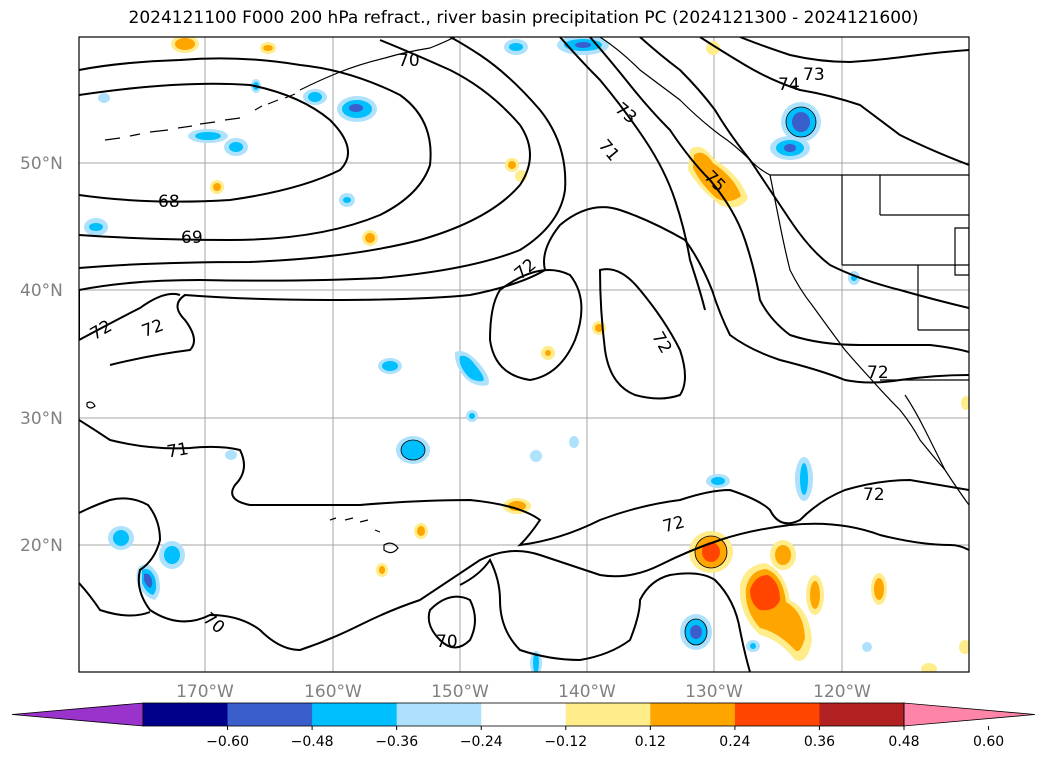  What do you see at coordinates (565, 742) in the screenshot?
I see `colorbar-tick-label: −0.12` at bounding box center [565, 742].